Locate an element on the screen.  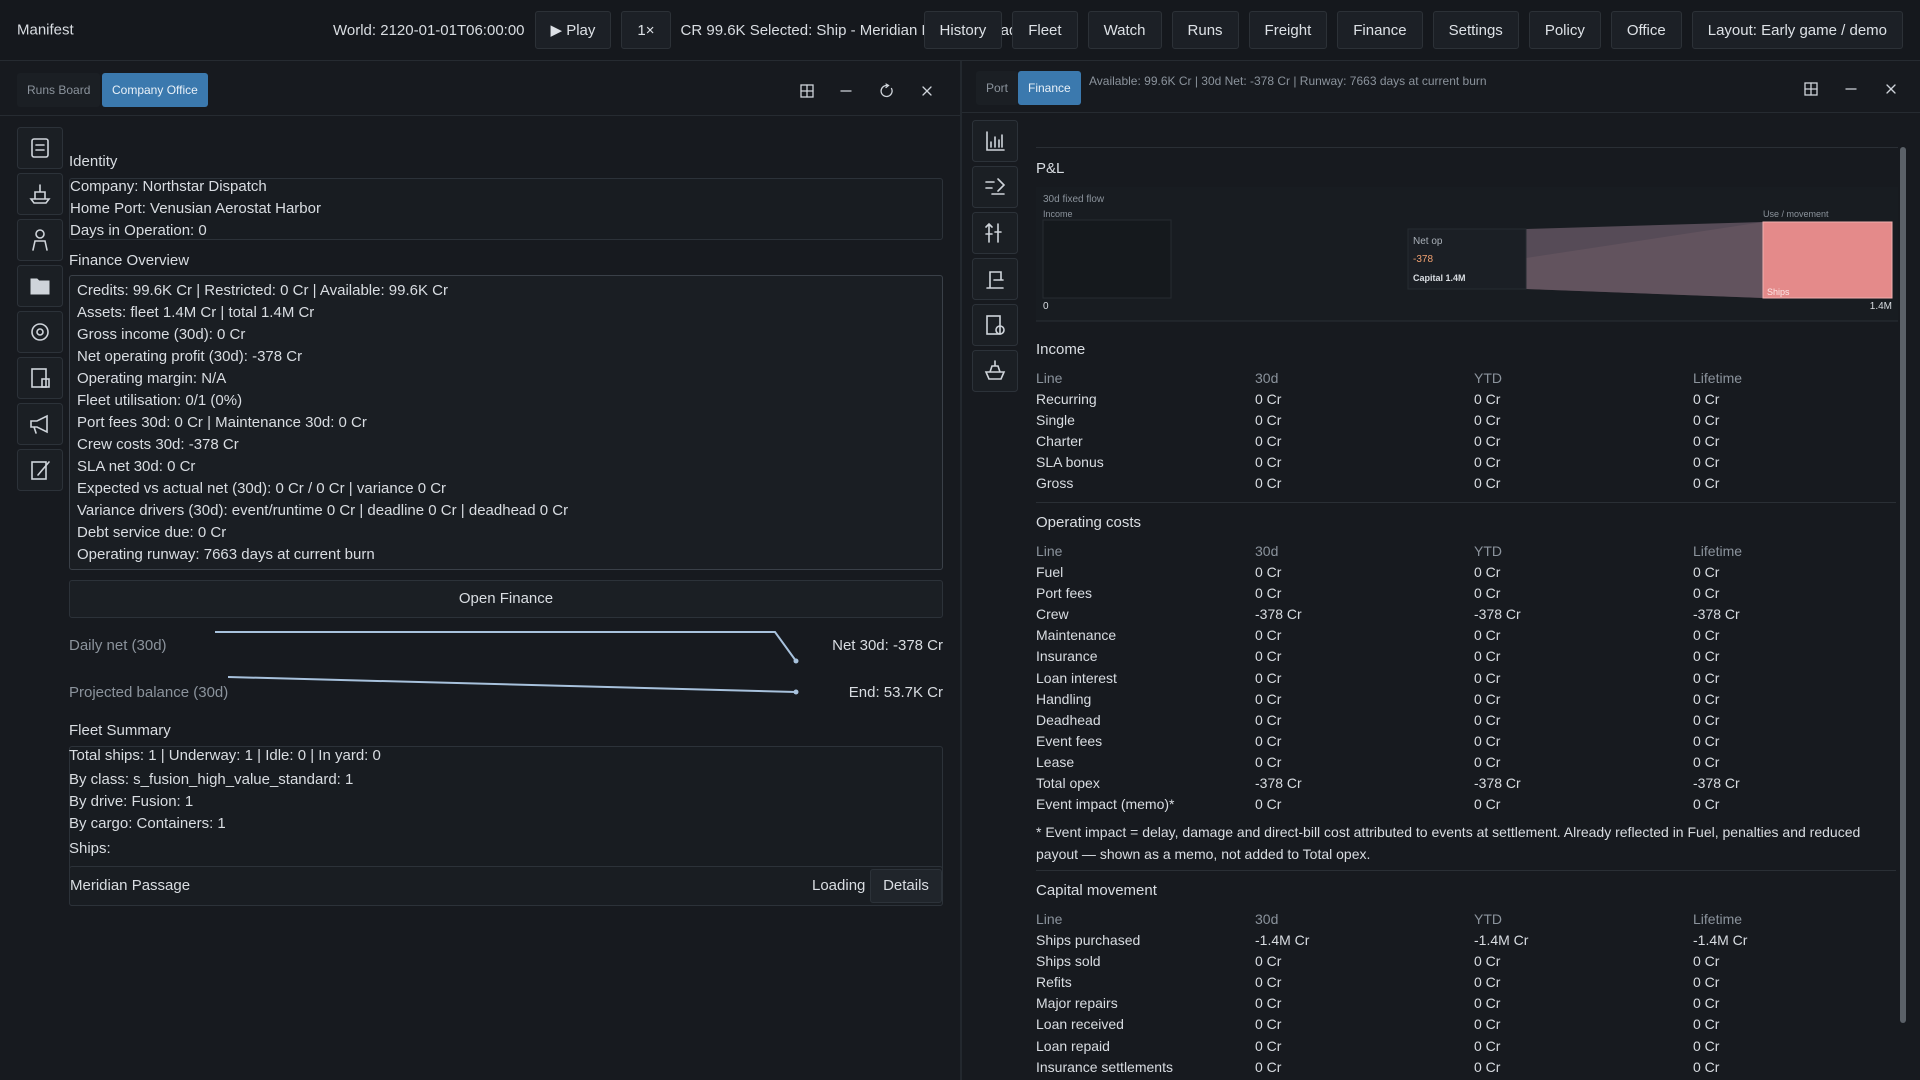
scrollbar is located at coordinates (1903, 585).